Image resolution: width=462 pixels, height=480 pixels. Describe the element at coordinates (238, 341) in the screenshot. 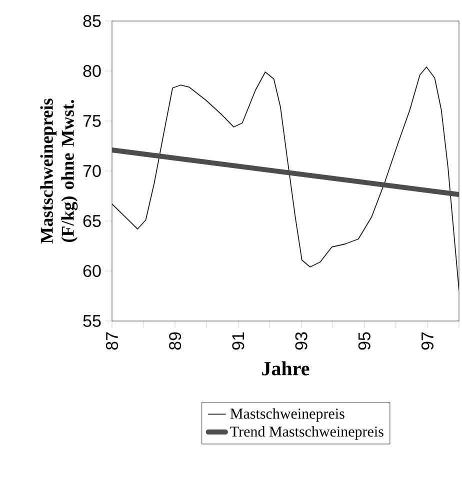

I see `x-tick-label: 91` at that location.